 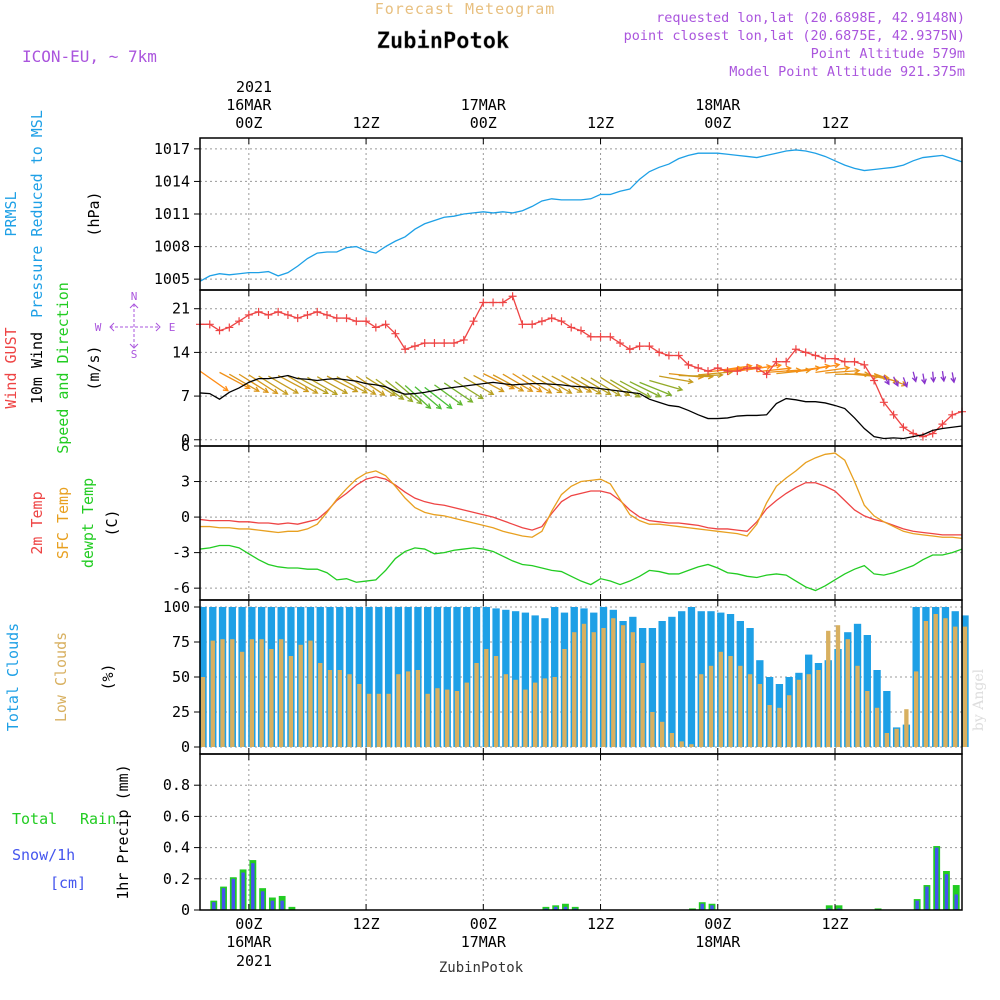 I want to click on compass-rose: N S W E, so click(x=135, y=325).